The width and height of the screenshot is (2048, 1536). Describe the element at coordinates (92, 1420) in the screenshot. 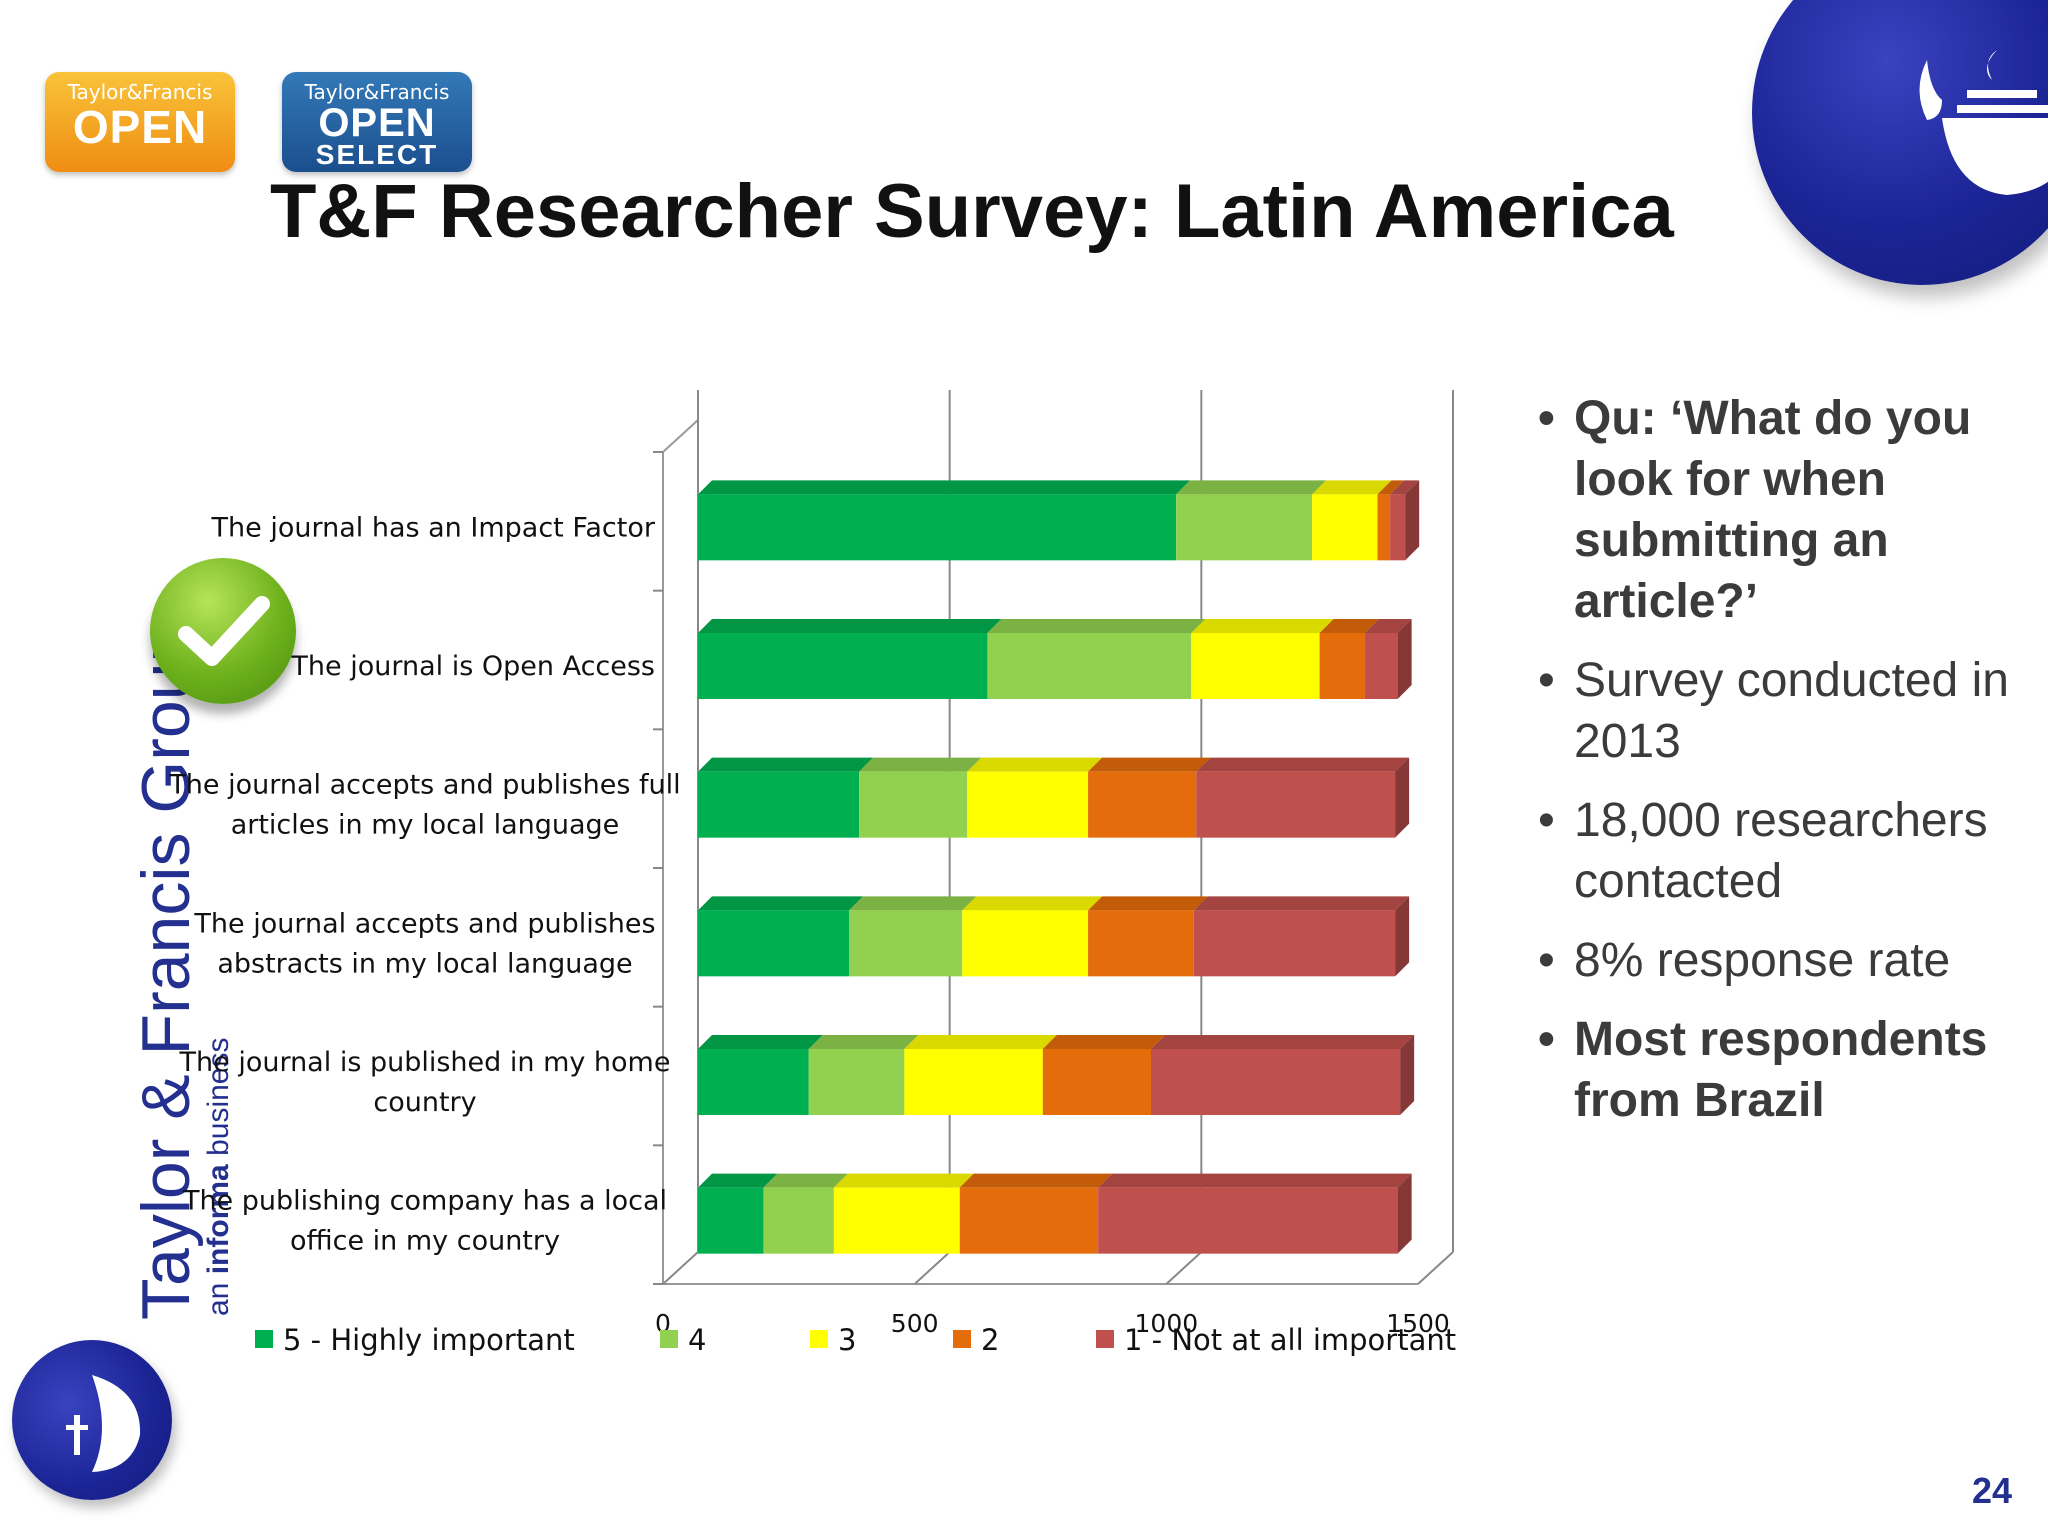

I see `lamp-logo-small-icon` at that location.